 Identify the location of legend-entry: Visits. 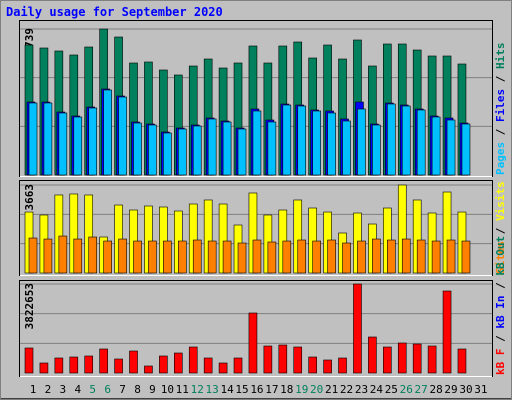
(500, 201).